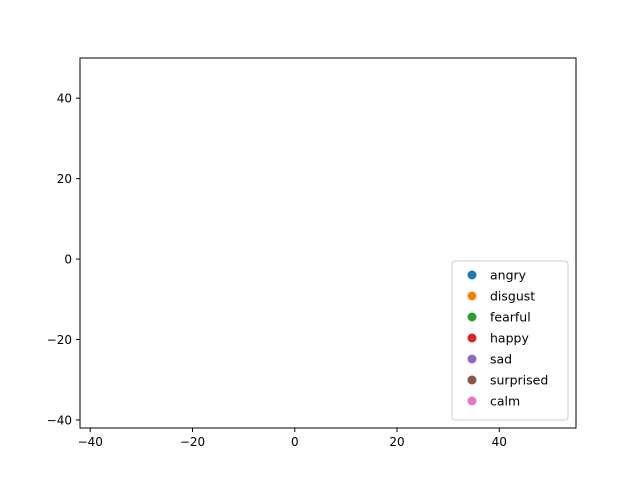 This screenshot has height=480, width=640. I want to click on legend-marker-angry, so click(472, 275).